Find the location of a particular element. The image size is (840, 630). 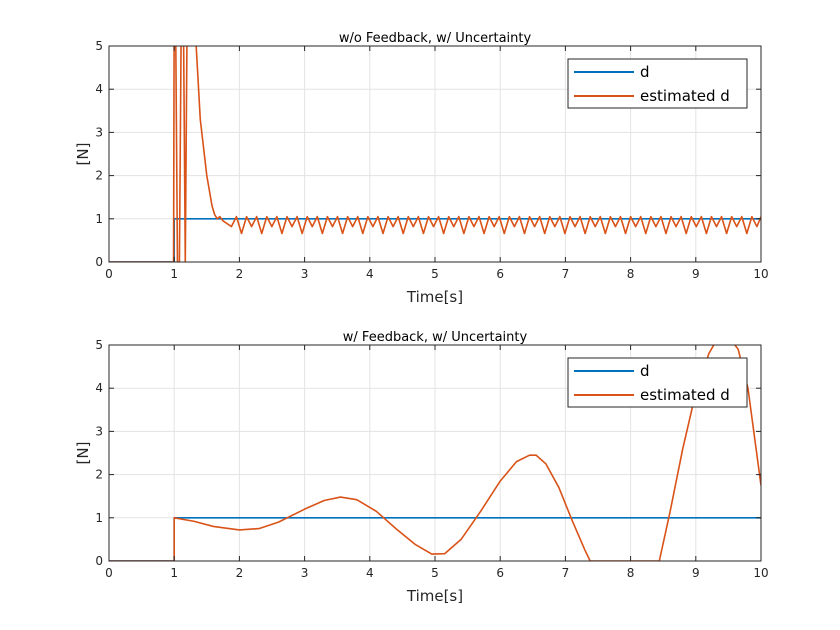

legend-box-top is located at coordinates (657, 83).